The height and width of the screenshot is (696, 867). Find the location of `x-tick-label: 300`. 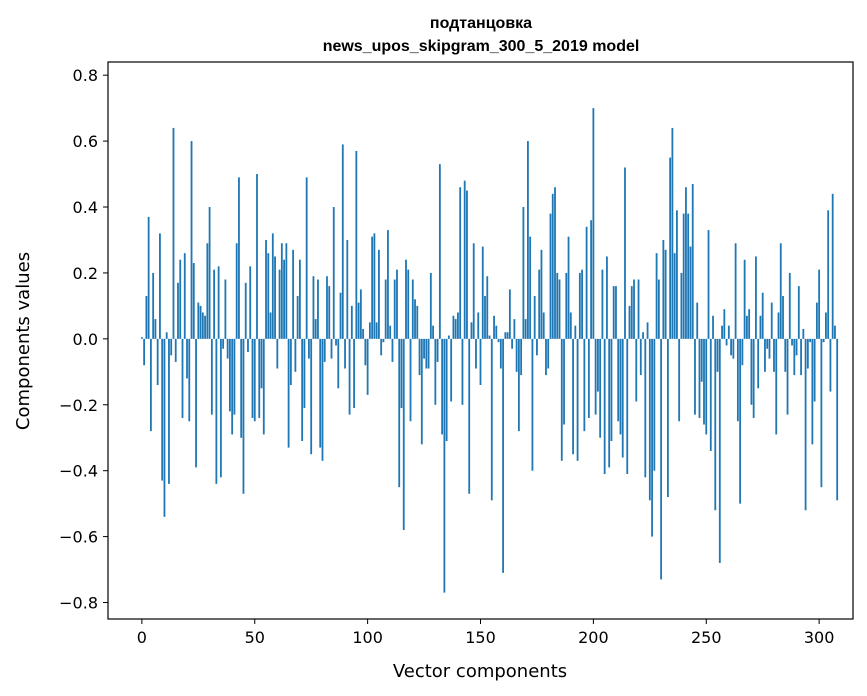

x-tick-label: 300 is located at coordinates (819, 637).